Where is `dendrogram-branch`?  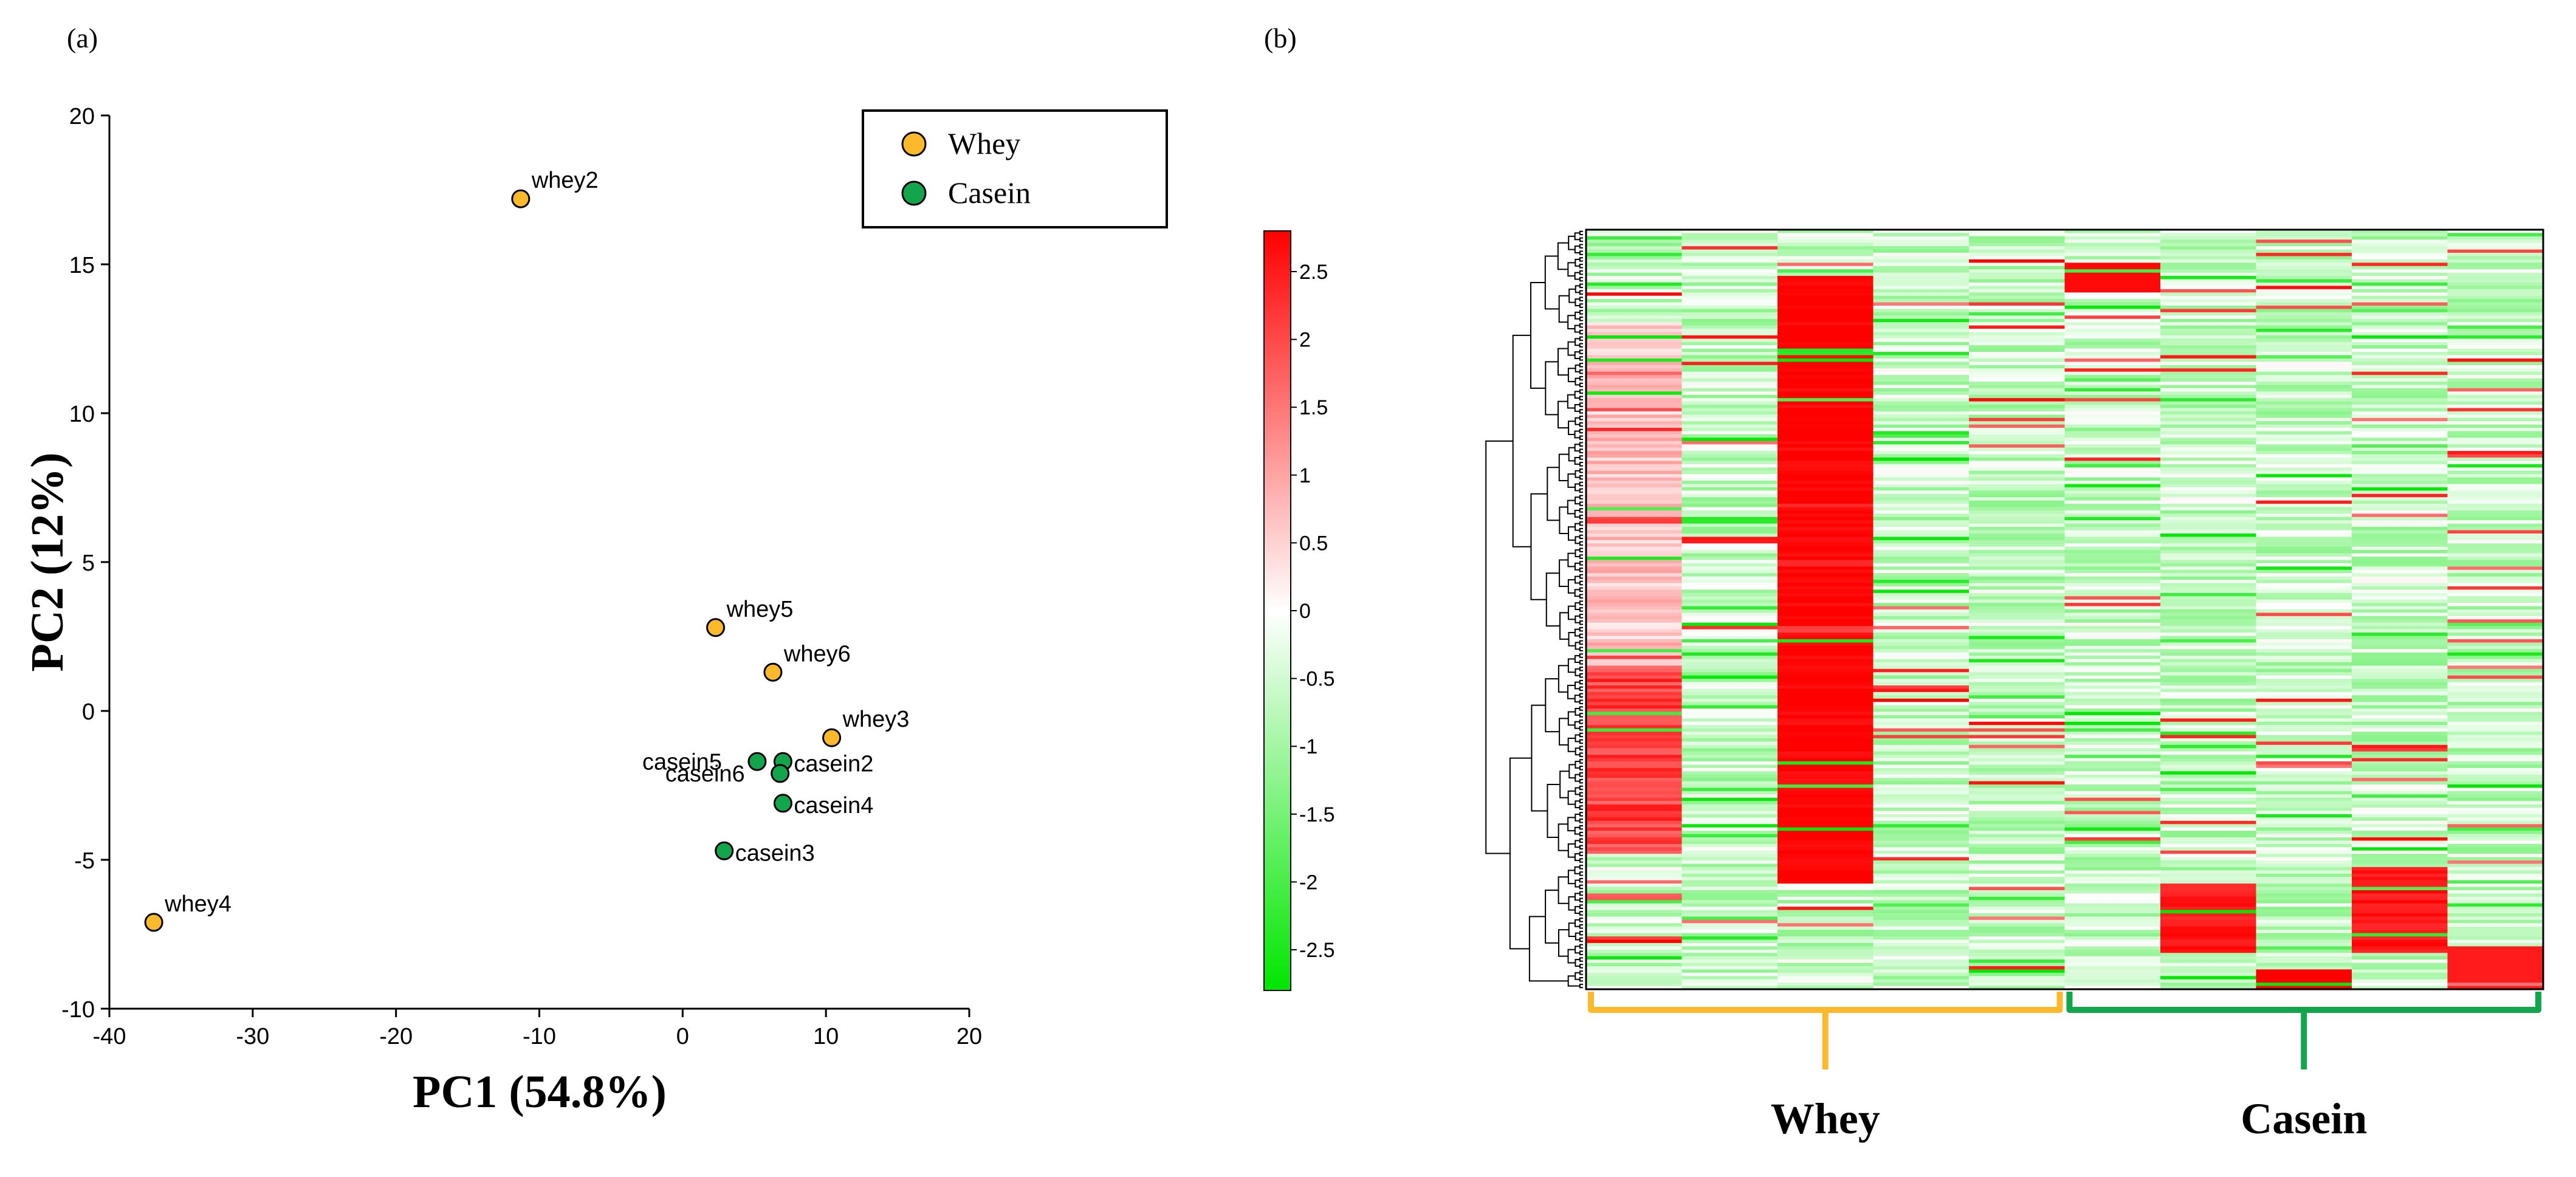
dendrogram-branch is located at coordinates (1581, 252).